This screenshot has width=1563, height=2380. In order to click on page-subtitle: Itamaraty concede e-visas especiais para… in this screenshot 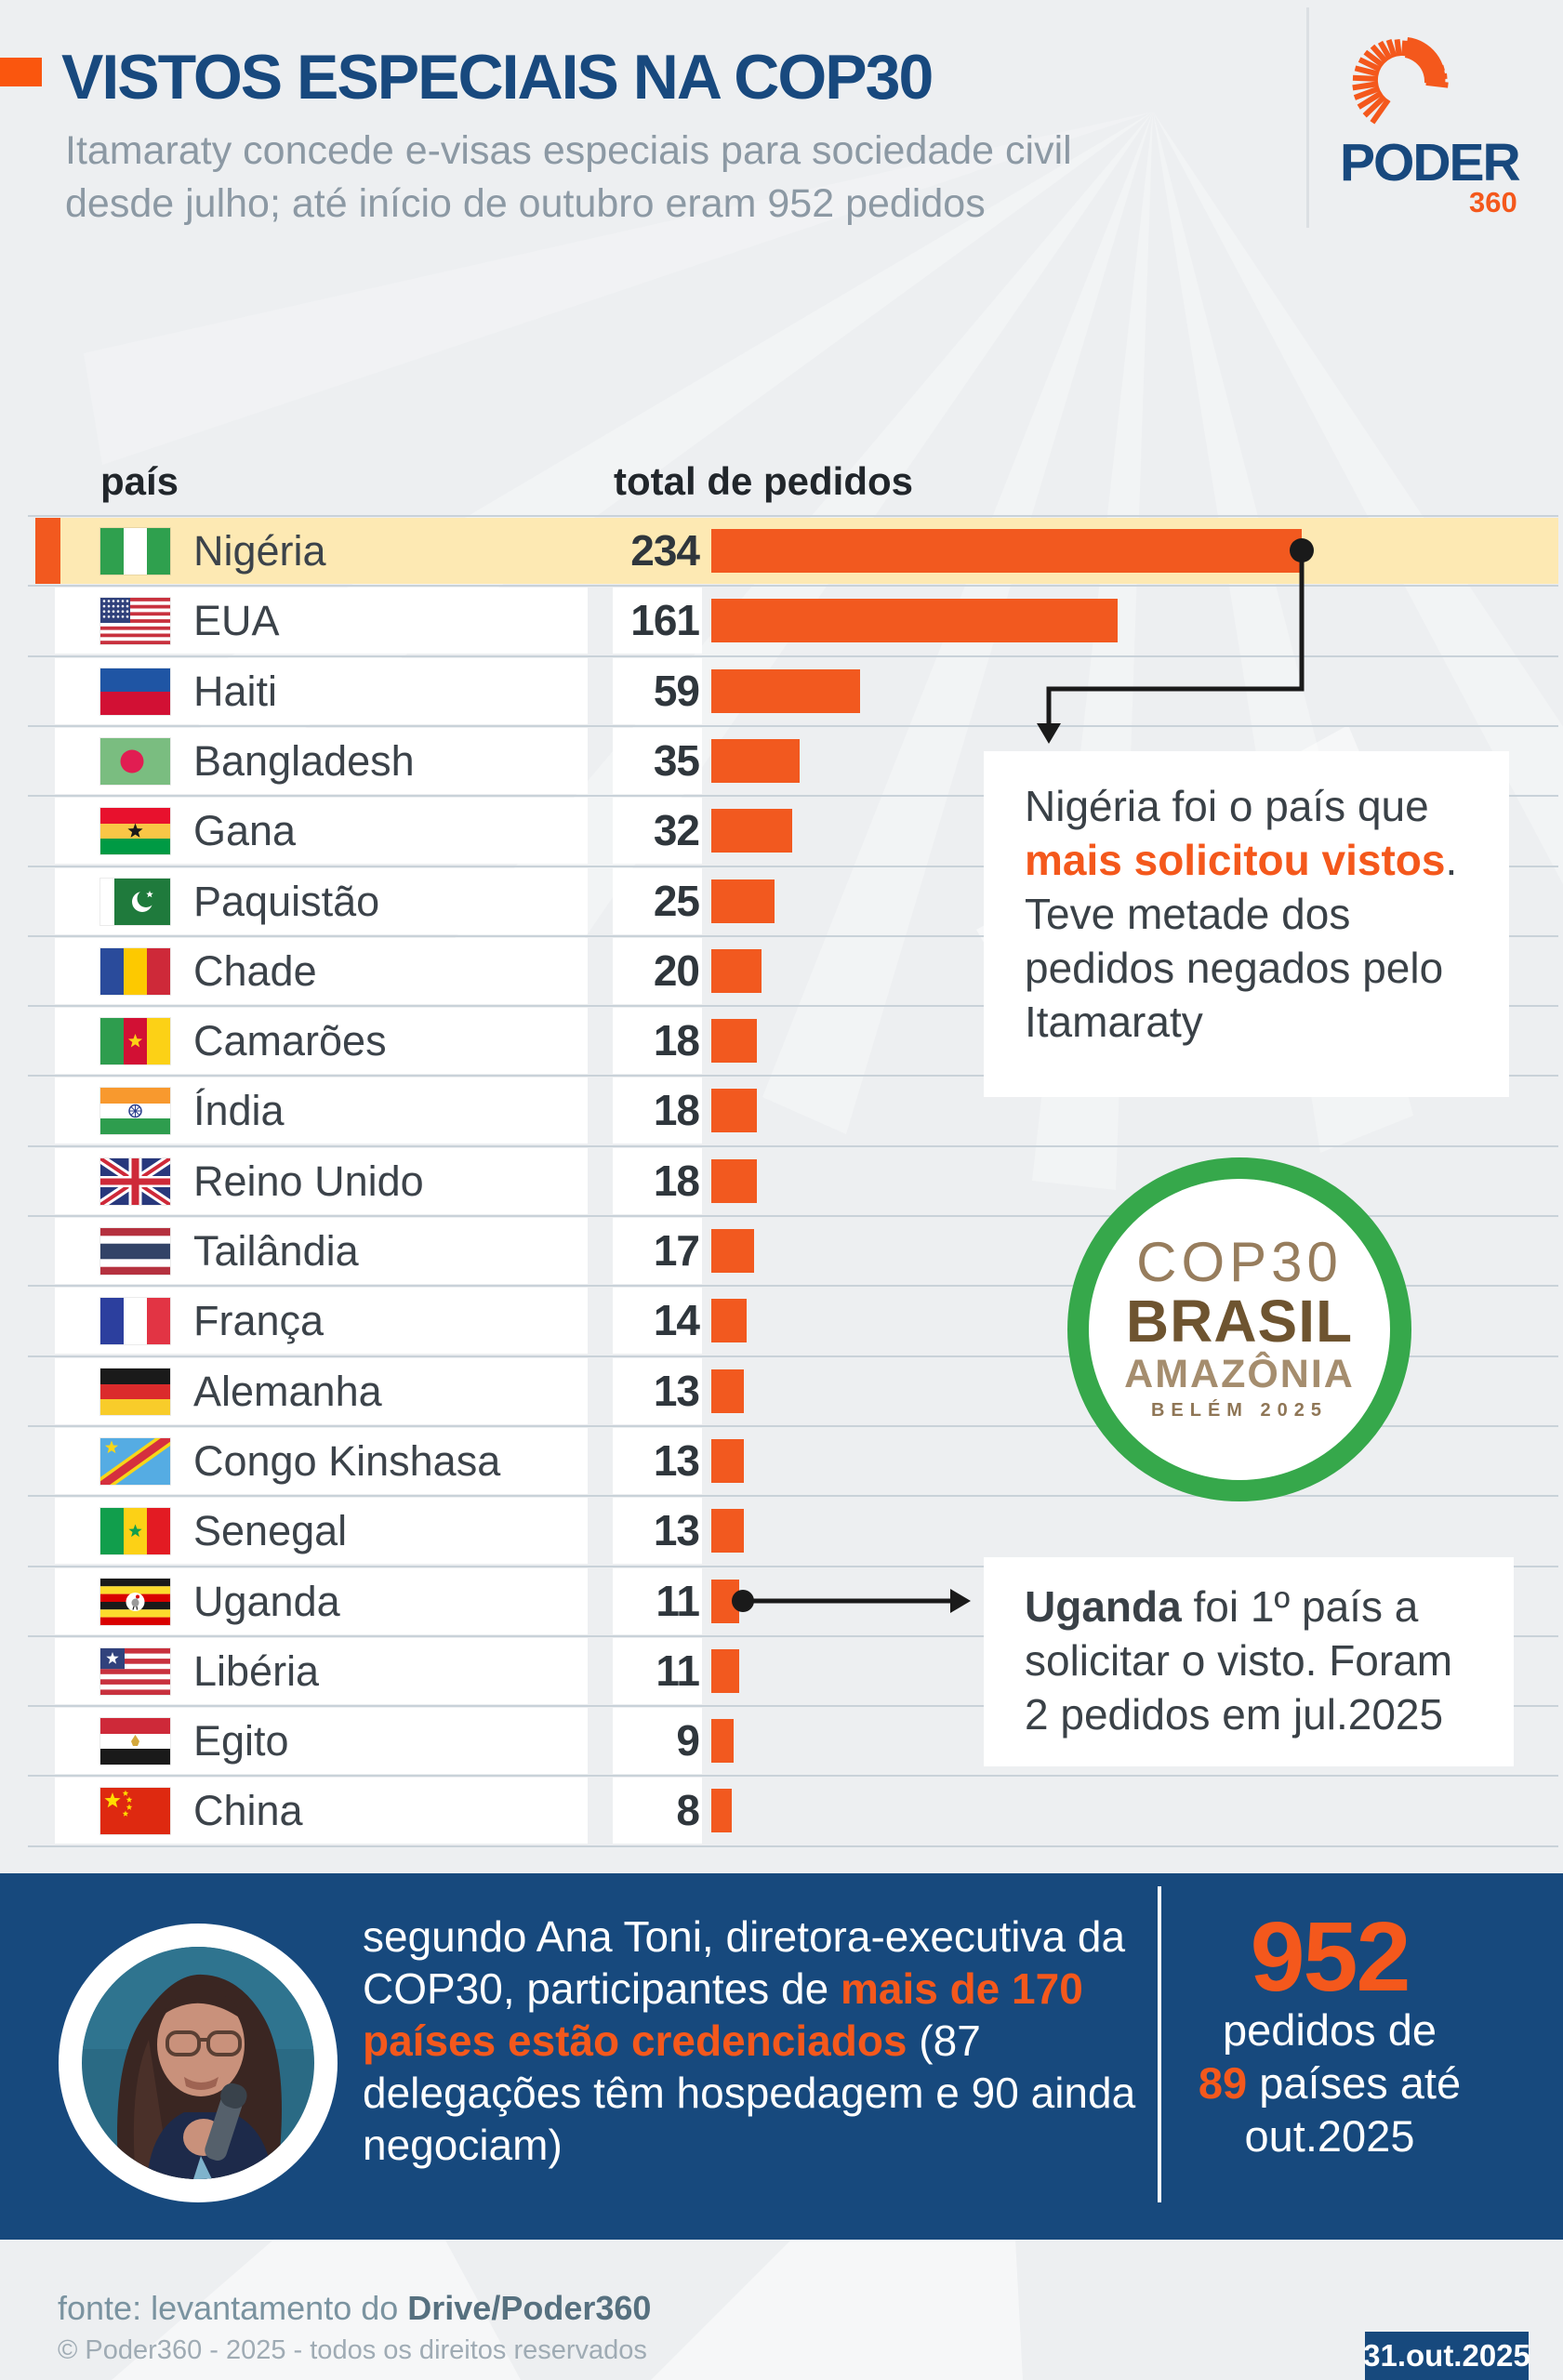, I will do `click(569, 178)`.